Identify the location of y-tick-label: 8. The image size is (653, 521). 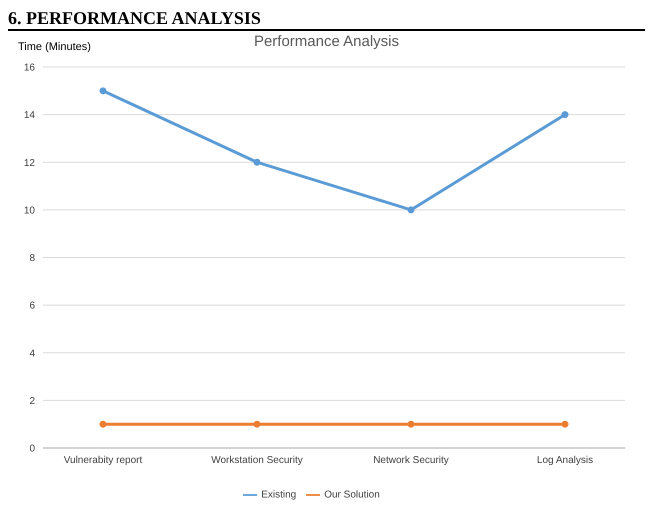
(32, 258).